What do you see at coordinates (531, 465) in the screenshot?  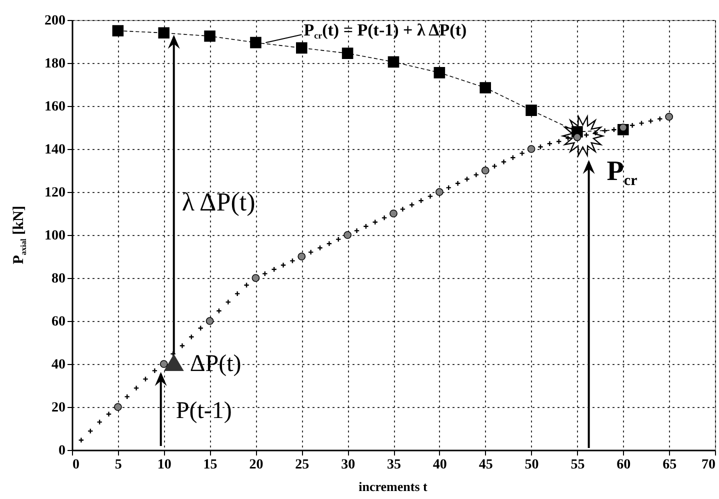 I see `x-tick-label: 50` at bounding box center [531, 465].